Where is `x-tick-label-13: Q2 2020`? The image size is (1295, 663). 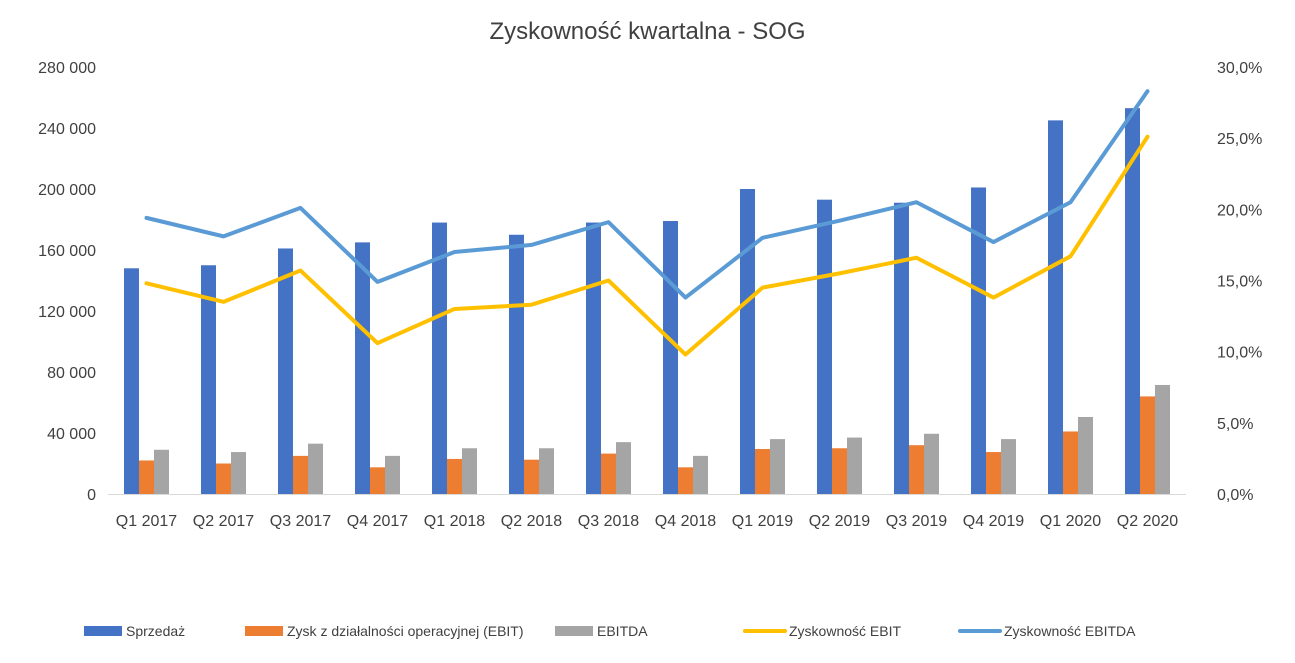 x-tick-label-13: Q2 2020 is located at coordinates (1147, 521).